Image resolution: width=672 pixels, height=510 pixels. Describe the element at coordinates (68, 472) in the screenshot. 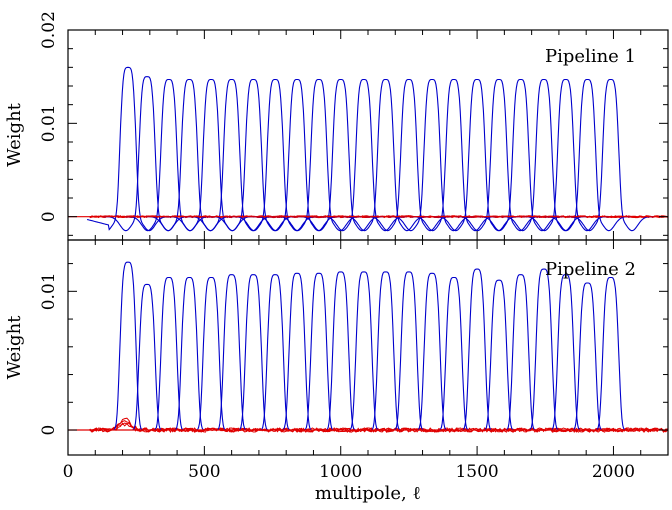

I see `x-tick-label: 0` at that location.